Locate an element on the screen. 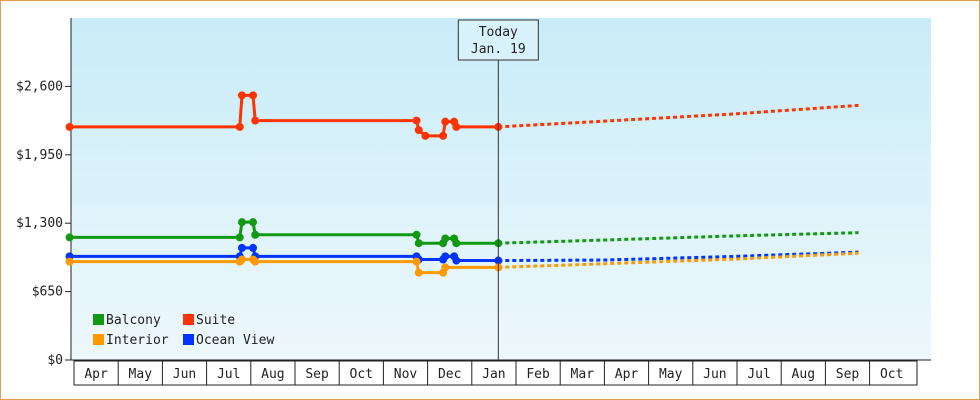 The image size is (980, 400). today-date: Jan. 19 is located at coordinates (498, 49).